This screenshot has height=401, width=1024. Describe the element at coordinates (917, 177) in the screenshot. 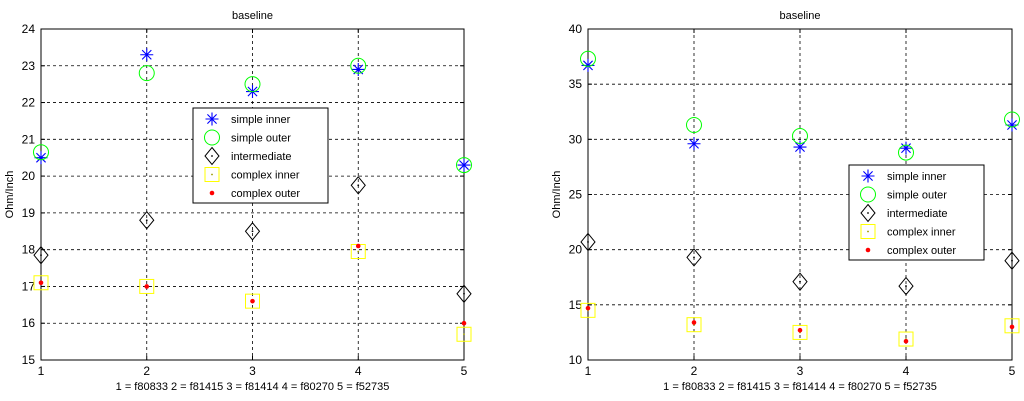

I see `chart2-legend-label-simple-inner: simple inner` at that location.